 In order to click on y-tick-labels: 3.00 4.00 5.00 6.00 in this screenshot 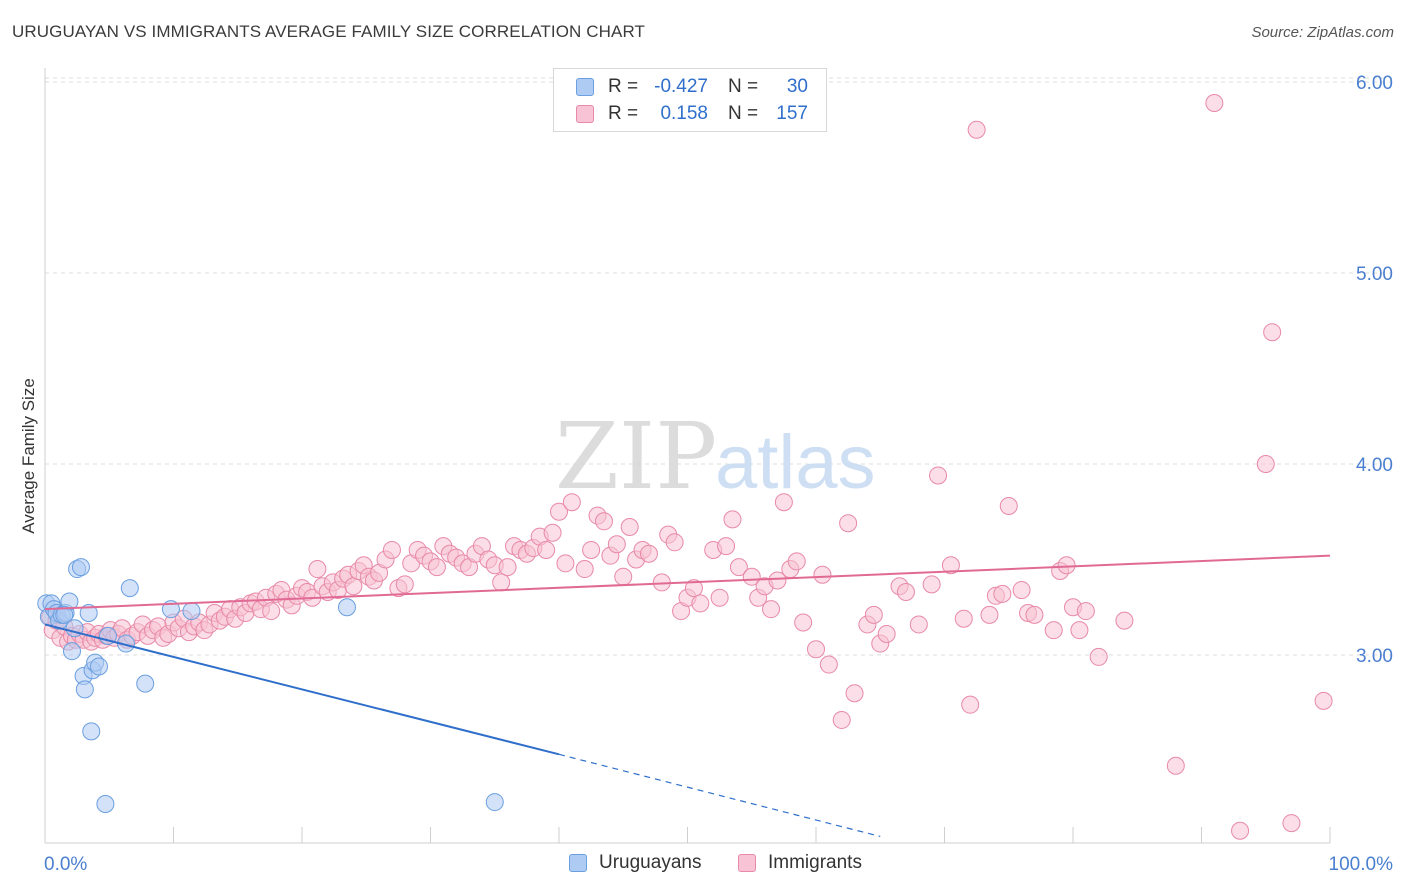, I will do `click(1374, 370)`.